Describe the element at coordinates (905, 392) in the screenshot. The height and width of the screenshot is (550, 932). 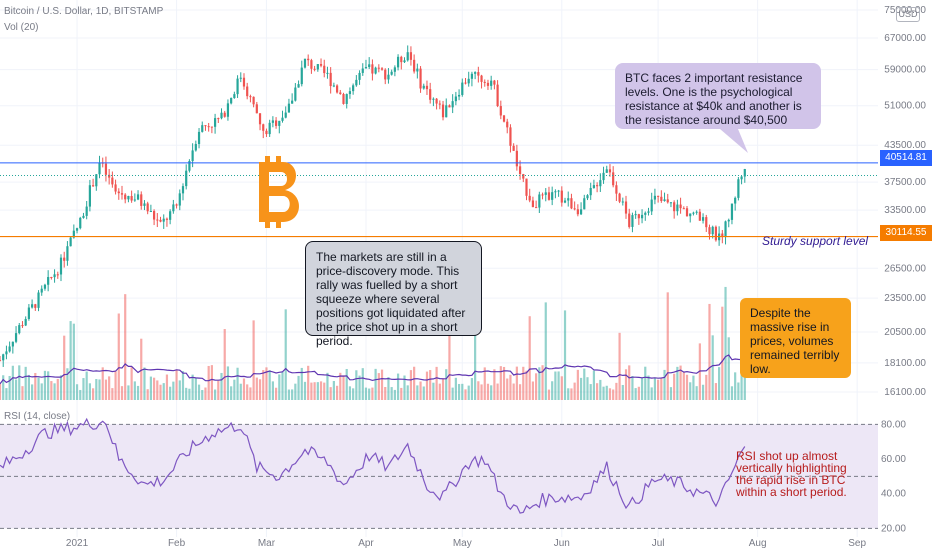
I see `price-tick-label: 16100.00` at that location.